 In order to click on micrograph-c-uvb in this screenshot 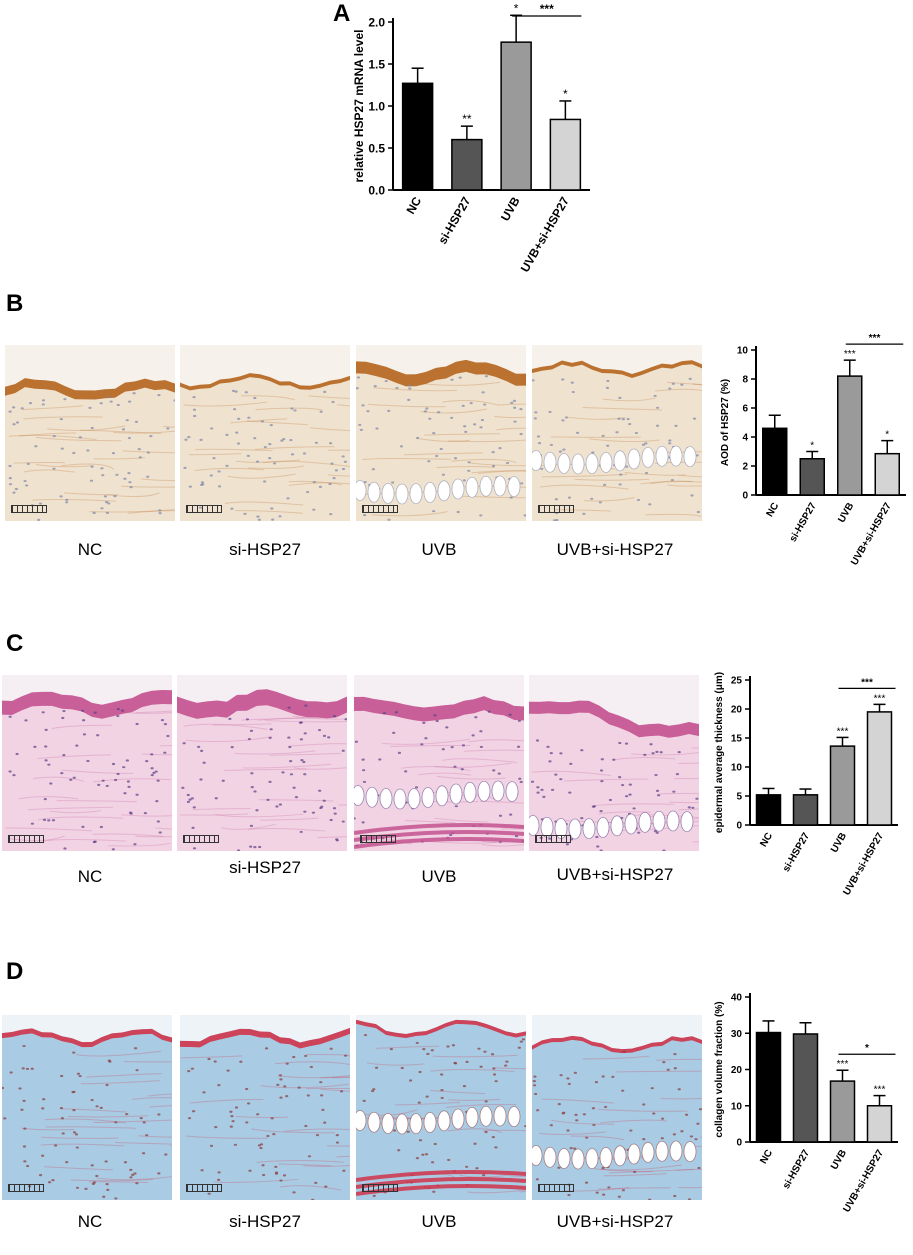, I will do `click(439, 763)`.